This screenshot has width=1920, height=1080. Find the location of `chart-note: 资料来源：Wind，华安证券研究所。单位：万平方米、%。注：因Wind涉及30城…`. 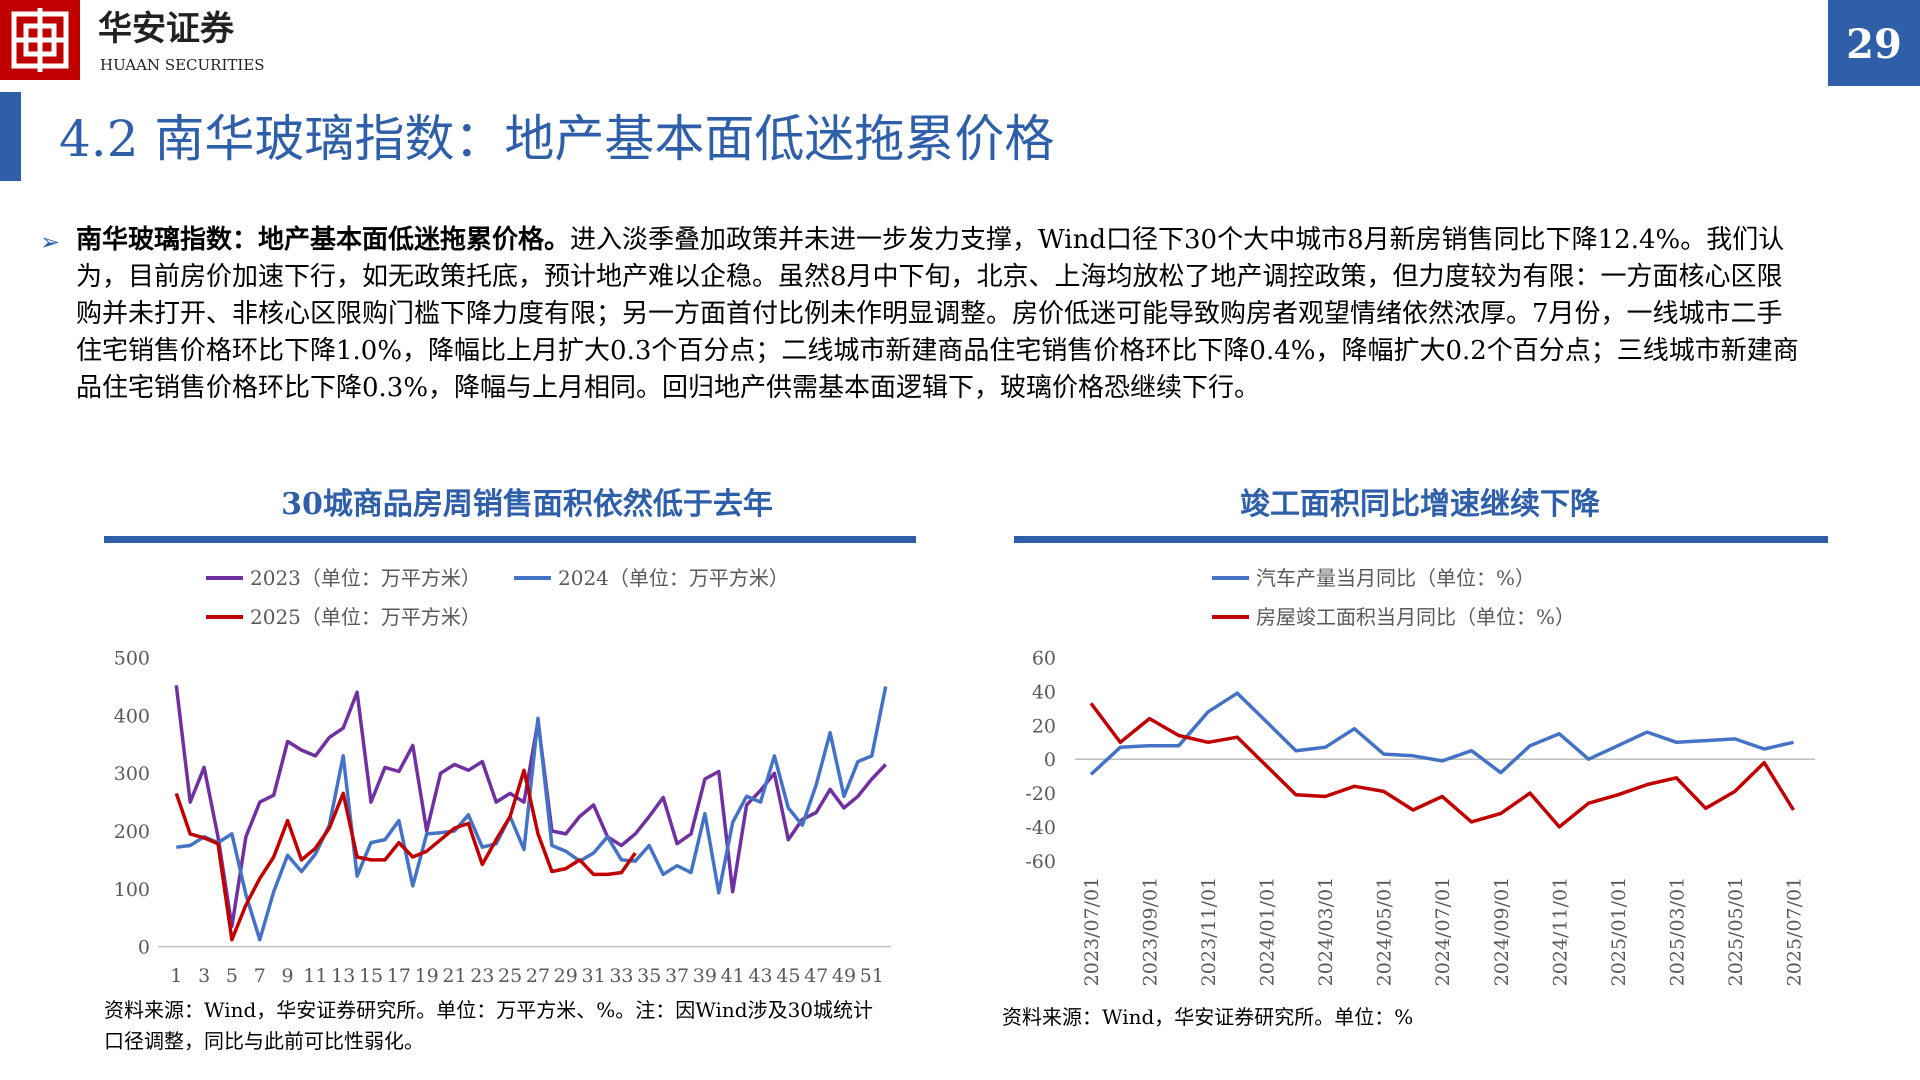

chart-note: 资料来源：Wind，华安证券研究所。单位：万平方米、%。注：因Wind涉及30城… is located at coordinates (489, 1025).